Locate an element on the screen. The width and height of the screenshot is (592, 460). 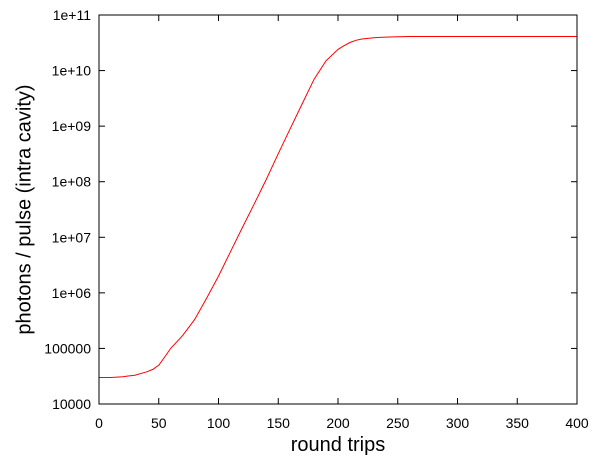
y-axis-title: photons / pulse (intra cavity) is located at coordinates (24, 209).